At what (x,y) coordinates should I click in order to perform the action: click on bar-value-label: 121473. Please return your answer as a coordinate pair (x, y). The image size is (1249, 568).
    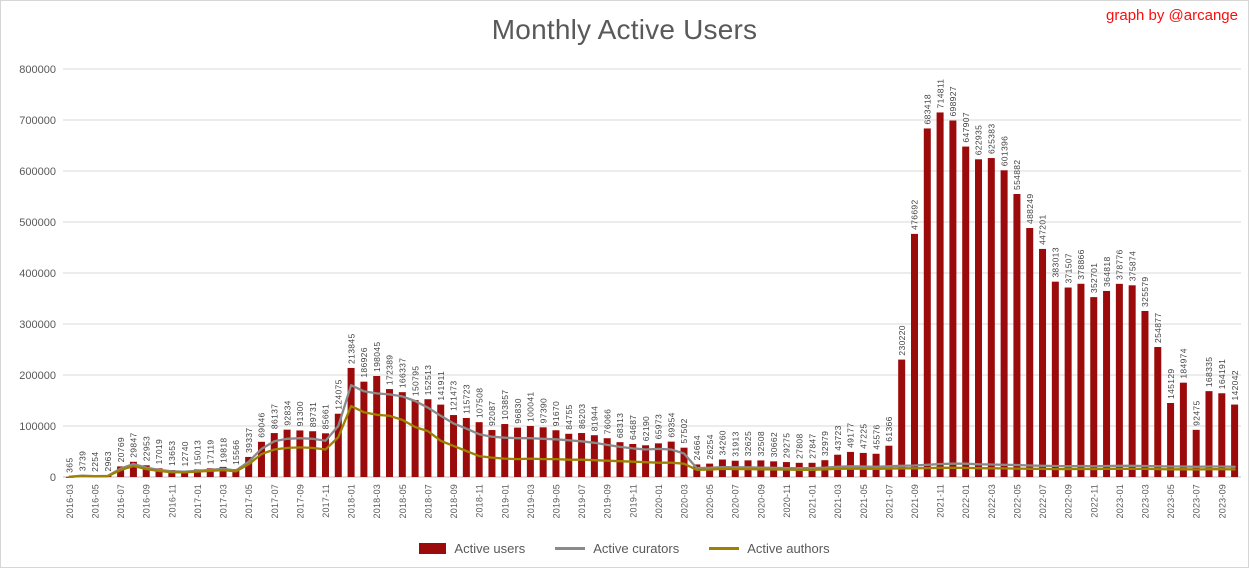
    Looking at the image, I should click on (454, 396).